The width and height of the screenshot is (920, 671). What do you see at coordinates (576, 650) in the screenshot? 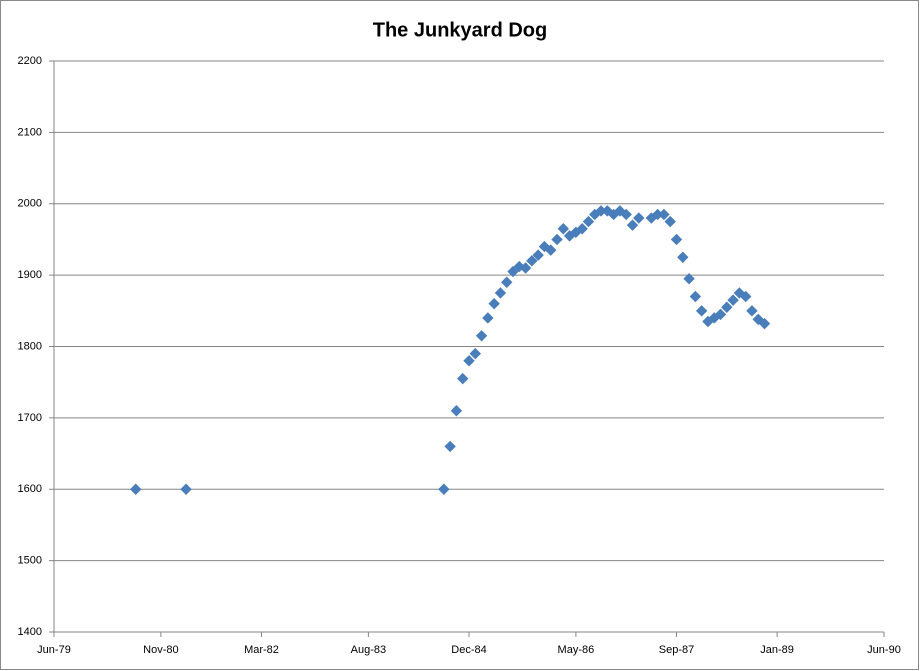
I see `x-tick-label: May-86` at bounding box center [576, 650].